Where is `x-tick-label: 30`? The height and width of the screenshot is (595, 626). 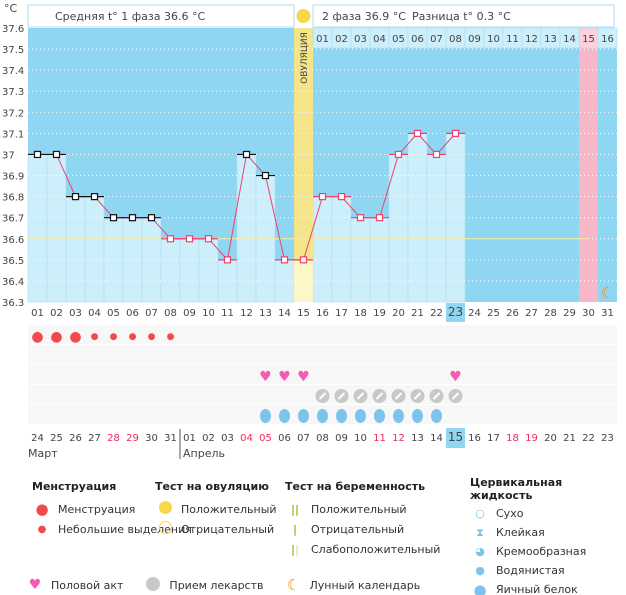 x-tick-label: 30 is located at coordinates (588, 313).